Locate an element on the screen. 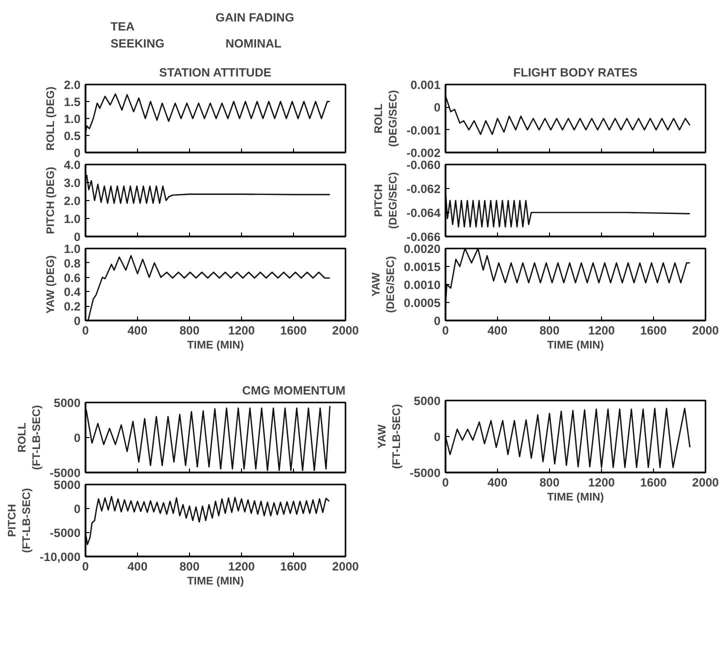 Image resolution: width=721 pixels, height=659 pixels. y-tick-label: 0.001 is located at coordinates (425, 85).